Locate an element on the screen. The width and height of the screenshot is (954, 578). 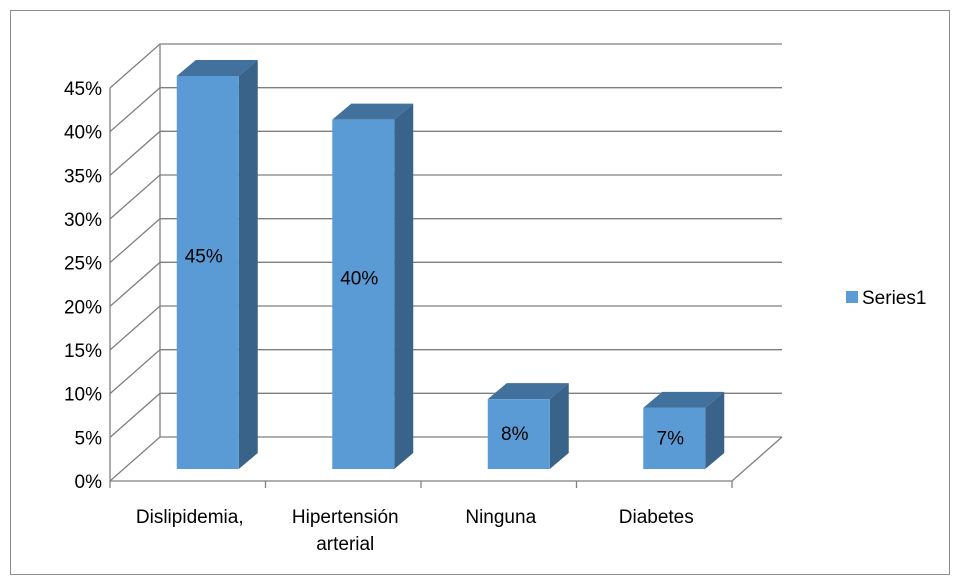
y-tick-label: 35% is located at coordinates (83, 176).